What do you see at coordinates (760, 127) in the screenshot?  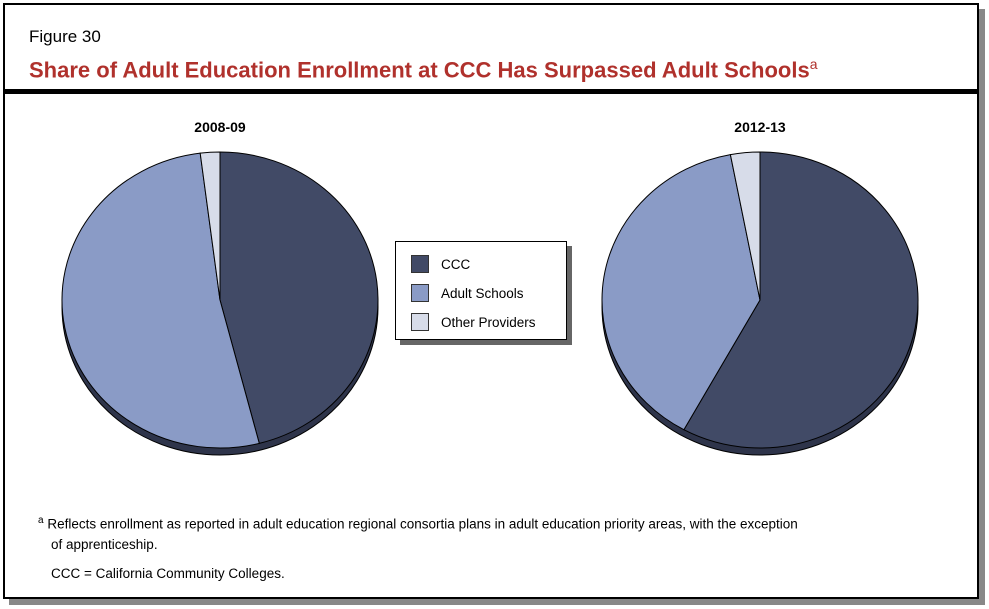 I see `pie-title: 2012-13` at bounding box center [760, 127].